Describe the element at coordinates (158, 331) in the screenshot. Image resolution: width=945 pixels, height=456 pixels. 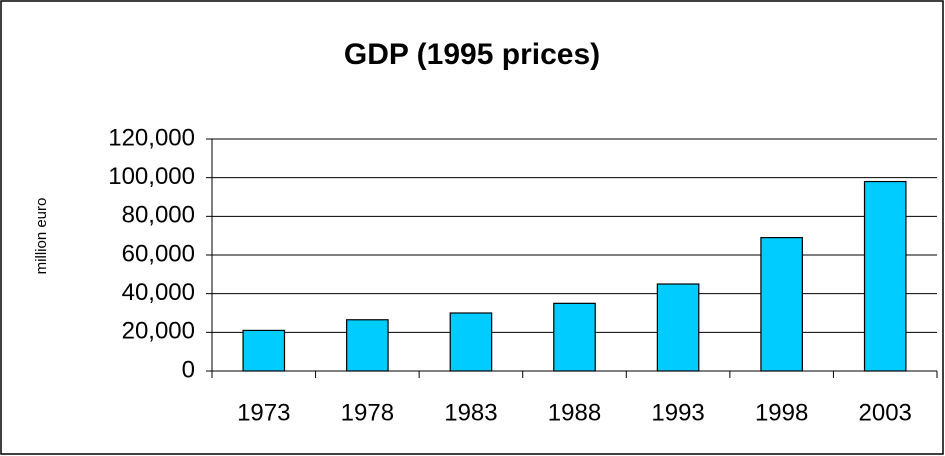
I see `y-tick-label: 20,000` at that location.